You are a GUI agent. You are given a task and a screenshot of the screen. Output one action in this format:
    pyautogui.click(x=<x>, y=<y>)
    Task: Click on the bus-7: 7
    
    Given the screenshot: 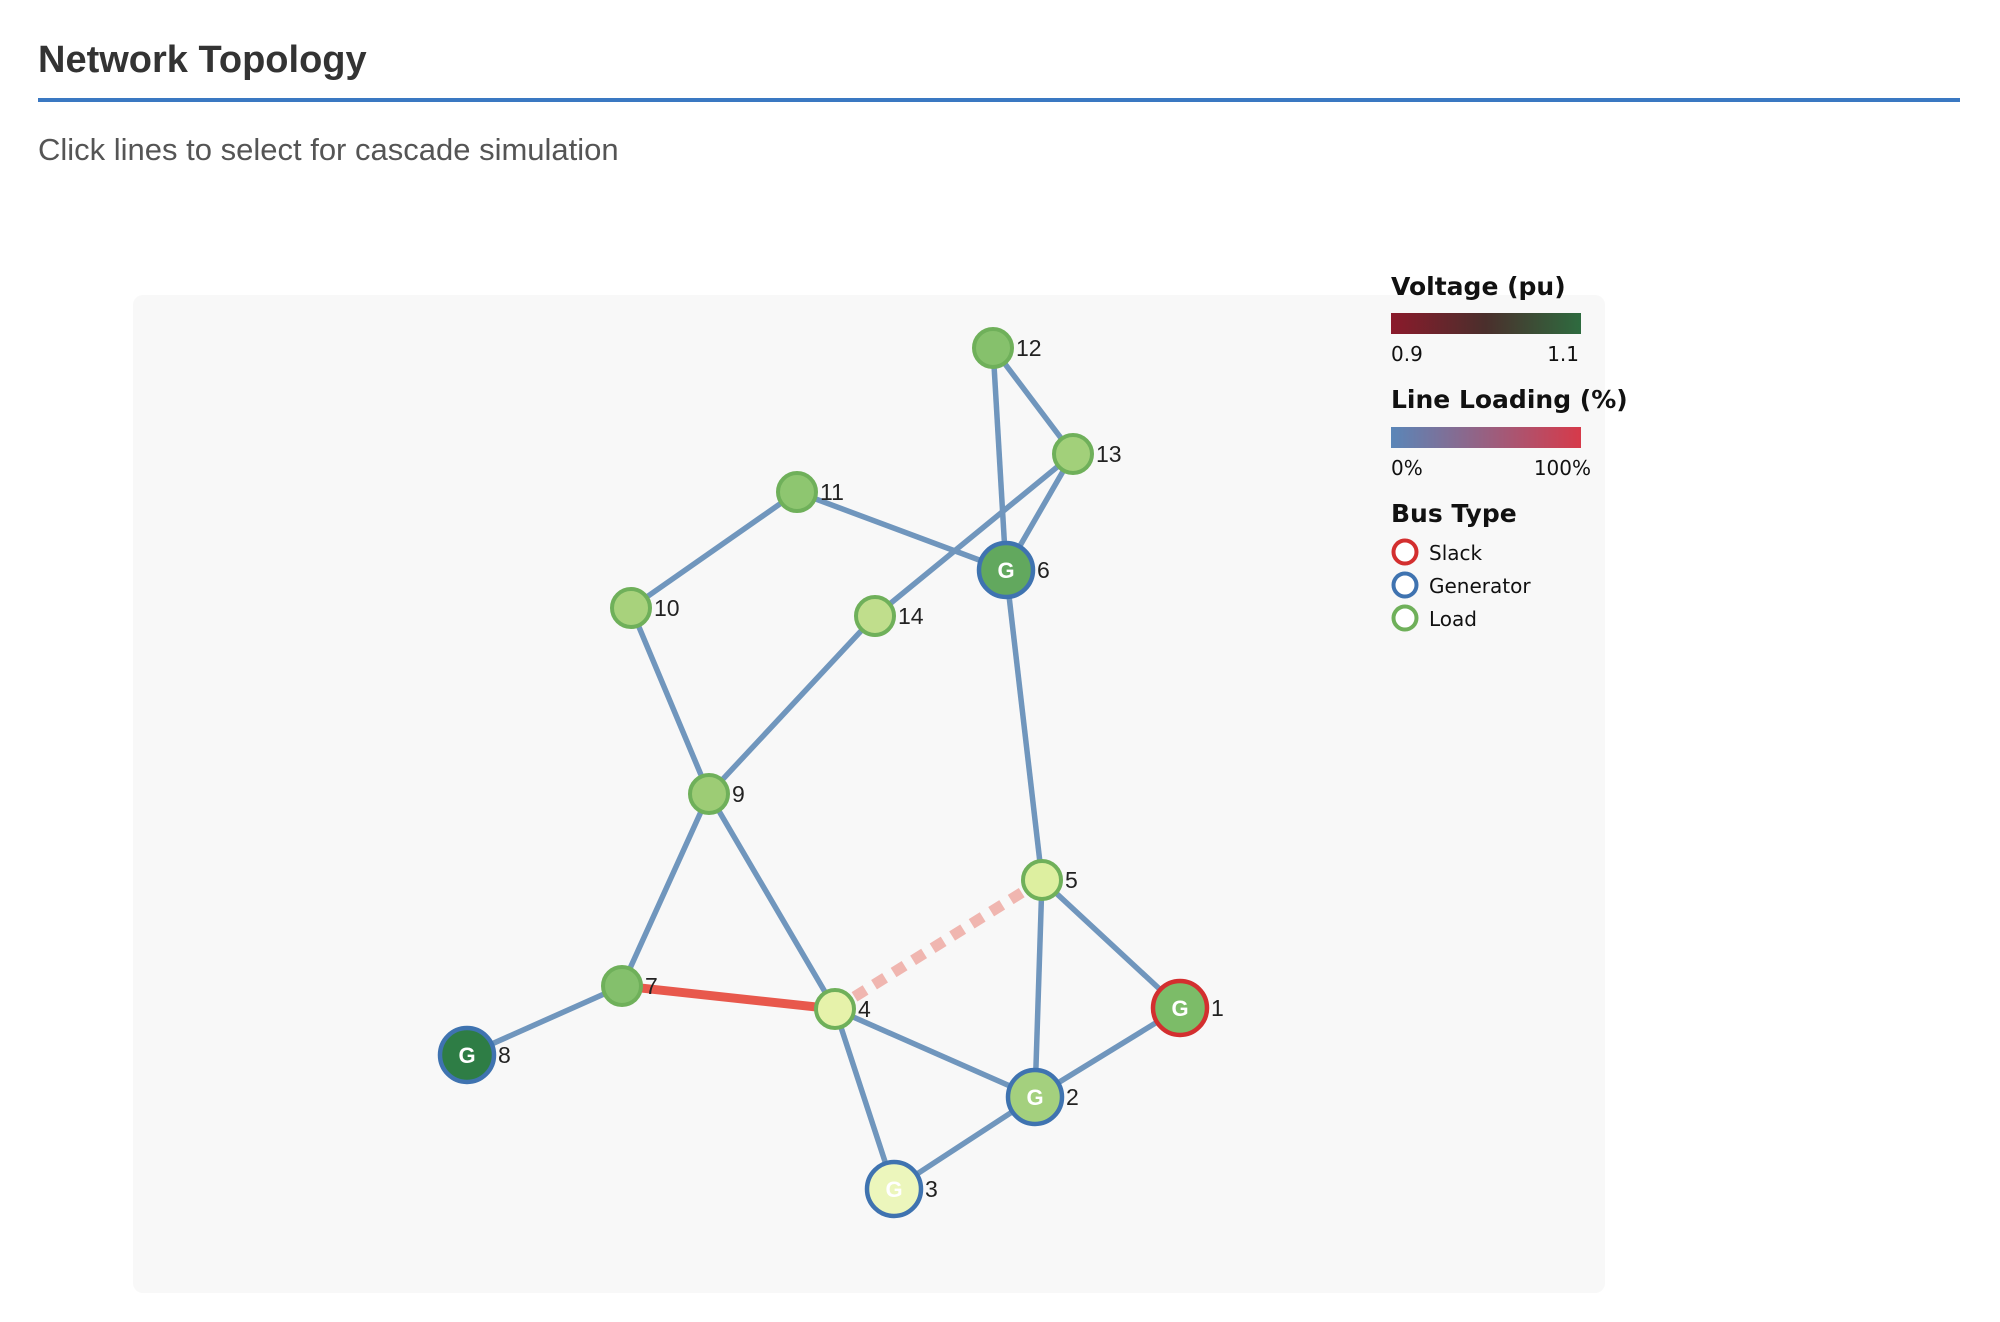 What is the action you would take?
    pyautogui.click(x=629, y=986)
    